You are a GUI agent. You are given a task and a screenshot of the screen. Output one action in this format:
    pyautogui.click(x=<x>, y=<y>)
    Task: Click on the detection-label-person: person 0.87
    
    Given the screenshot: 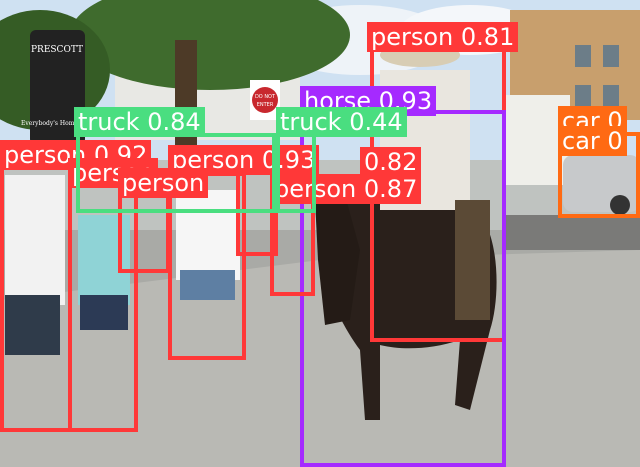 What is the action you would take?
    pyautogui.click(x=346, y=189)
    